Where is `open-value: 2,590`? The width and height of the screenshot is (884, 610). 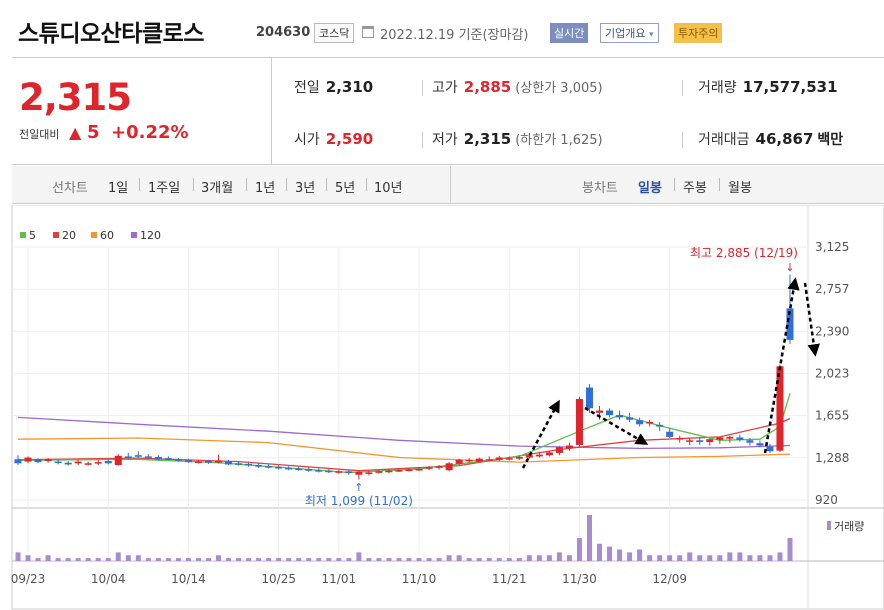
open-value: 2,590 is located at coordinates (349, 139).